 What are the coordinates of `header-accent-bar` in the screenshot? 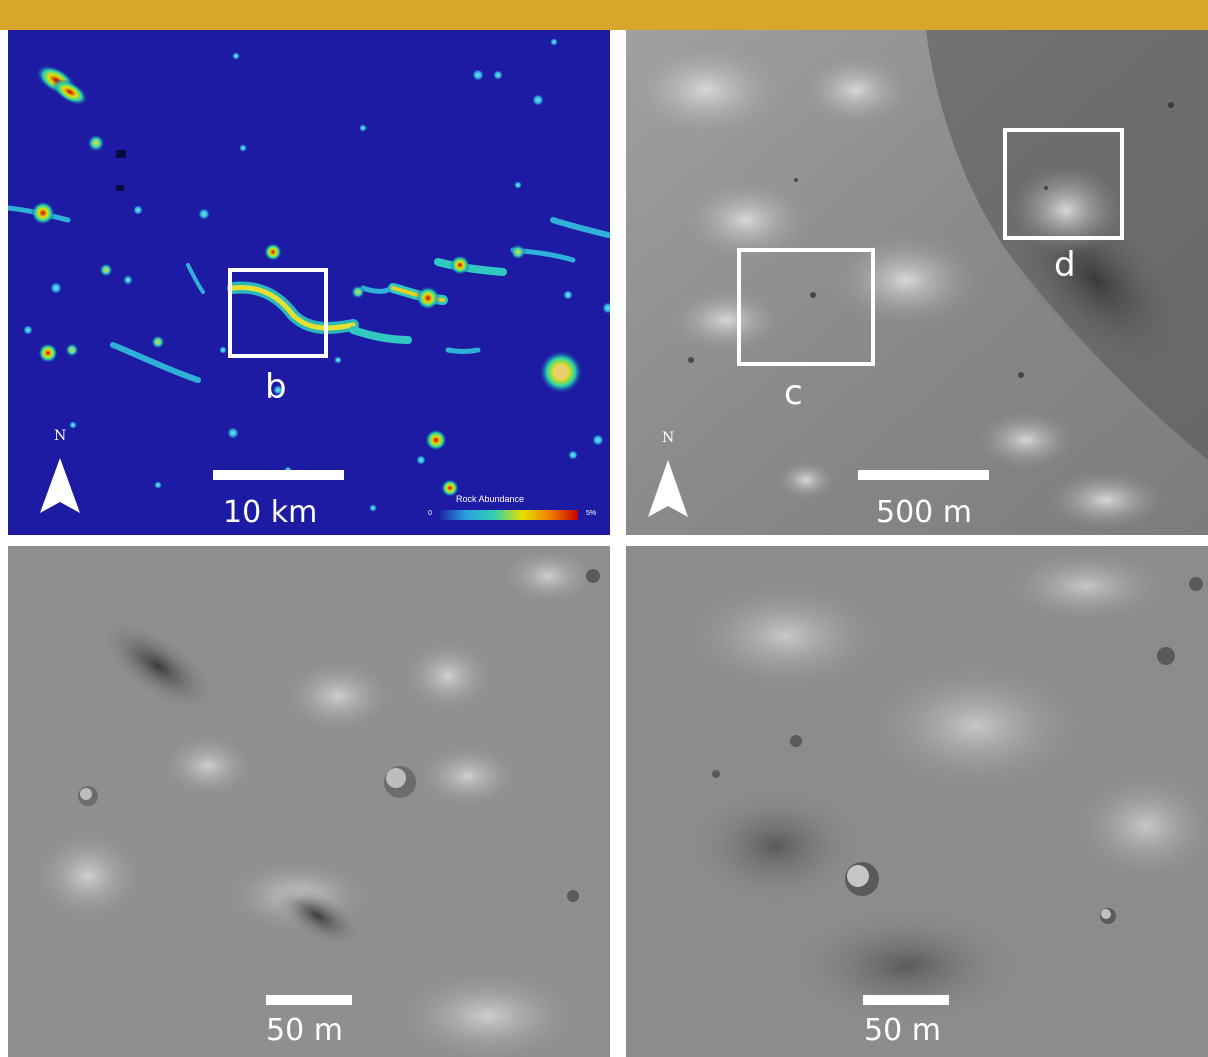 It's located at (604, 15).